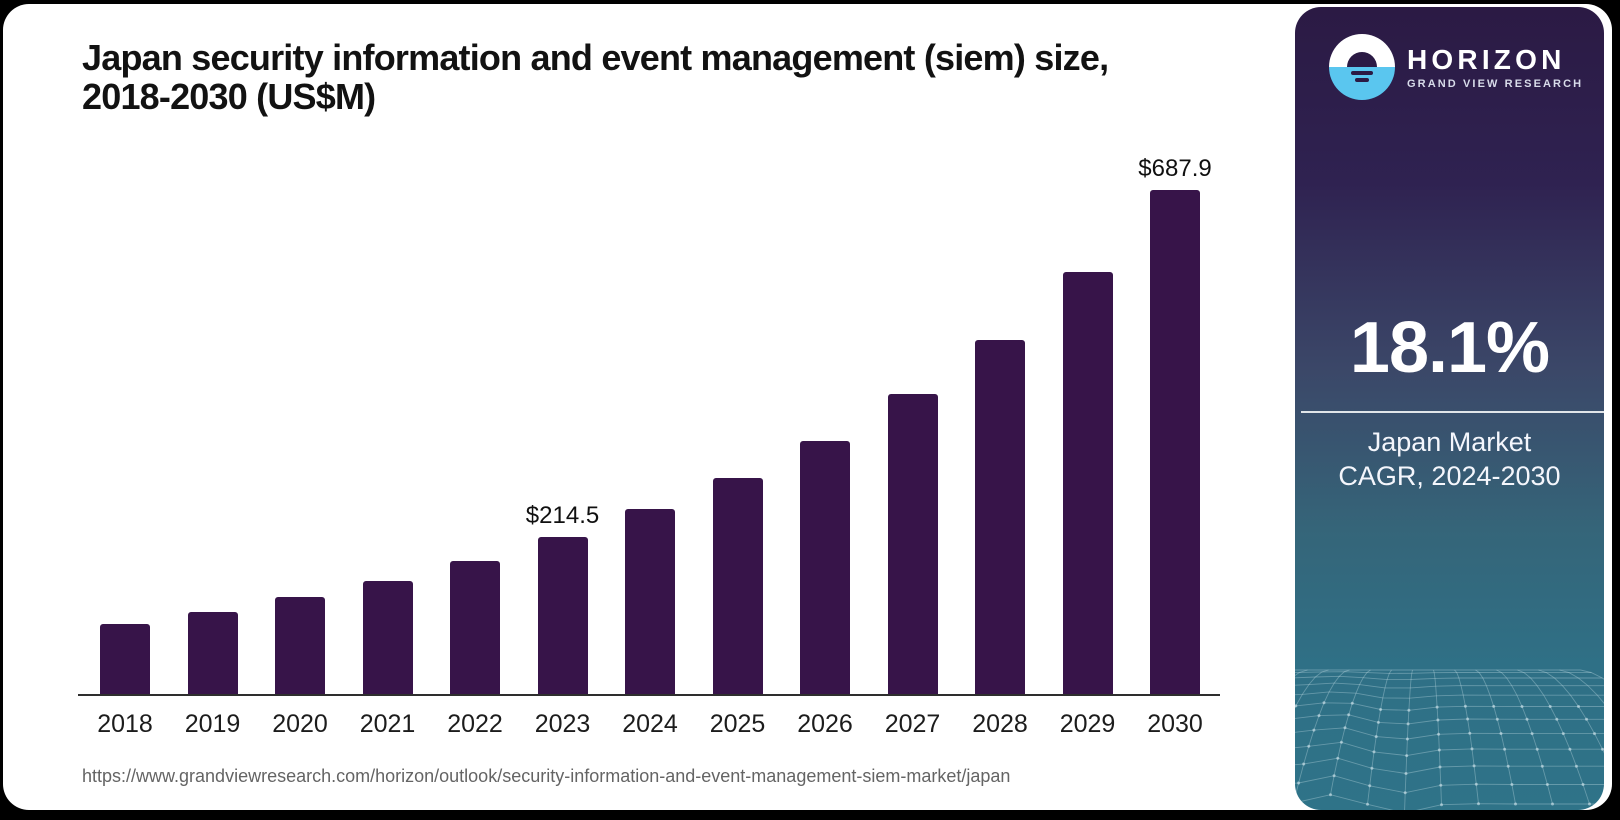  Describe the element at coordinates (300, 724) in the screenshot. I see `x-tick-2020: 2020` at that location.